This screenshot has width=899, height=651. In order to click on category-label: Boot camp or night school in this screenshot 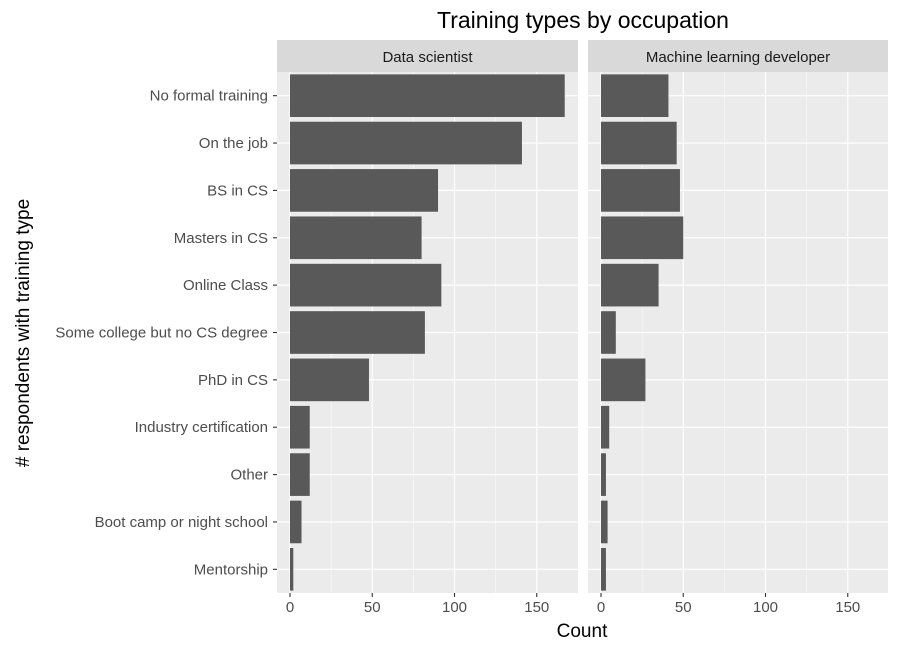, I will do `click(181, 522)`.